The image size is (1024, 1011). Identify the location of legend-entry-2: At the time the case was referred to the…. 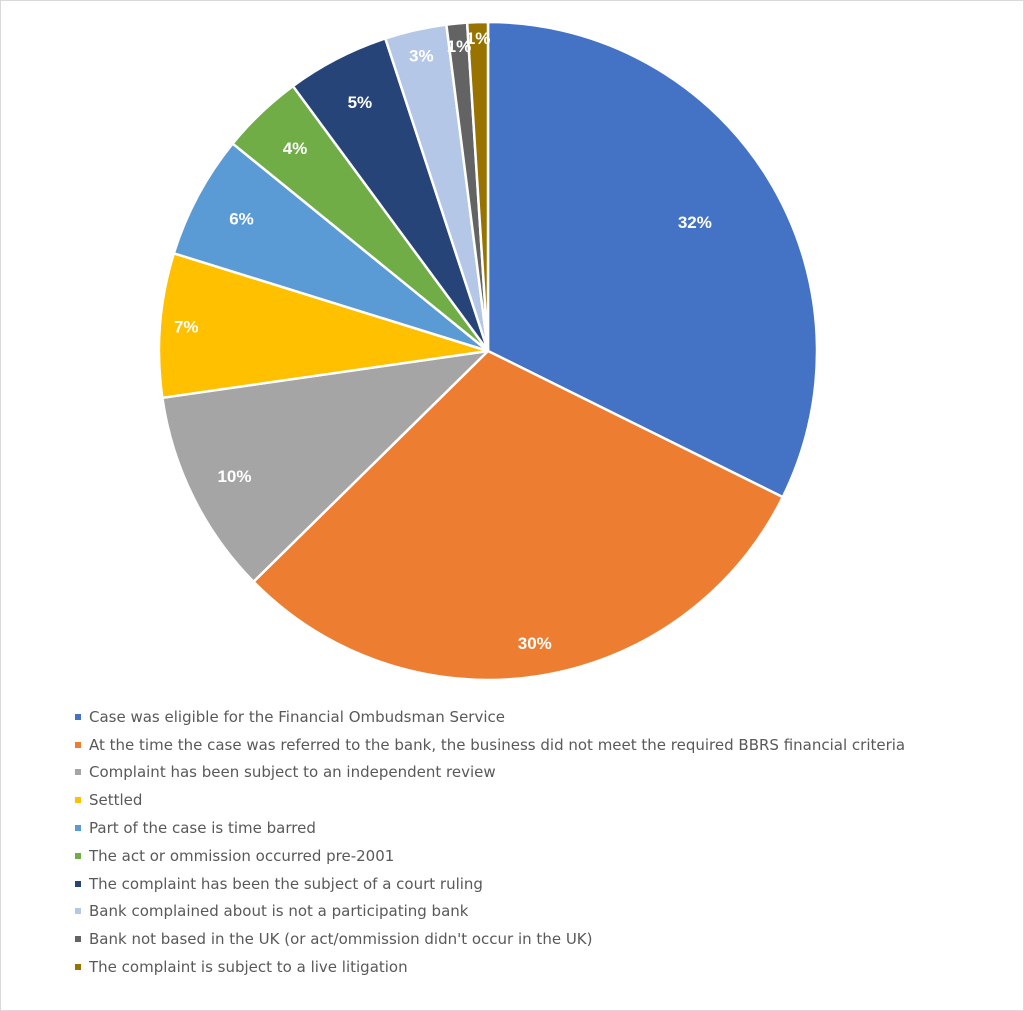
(490, 745).